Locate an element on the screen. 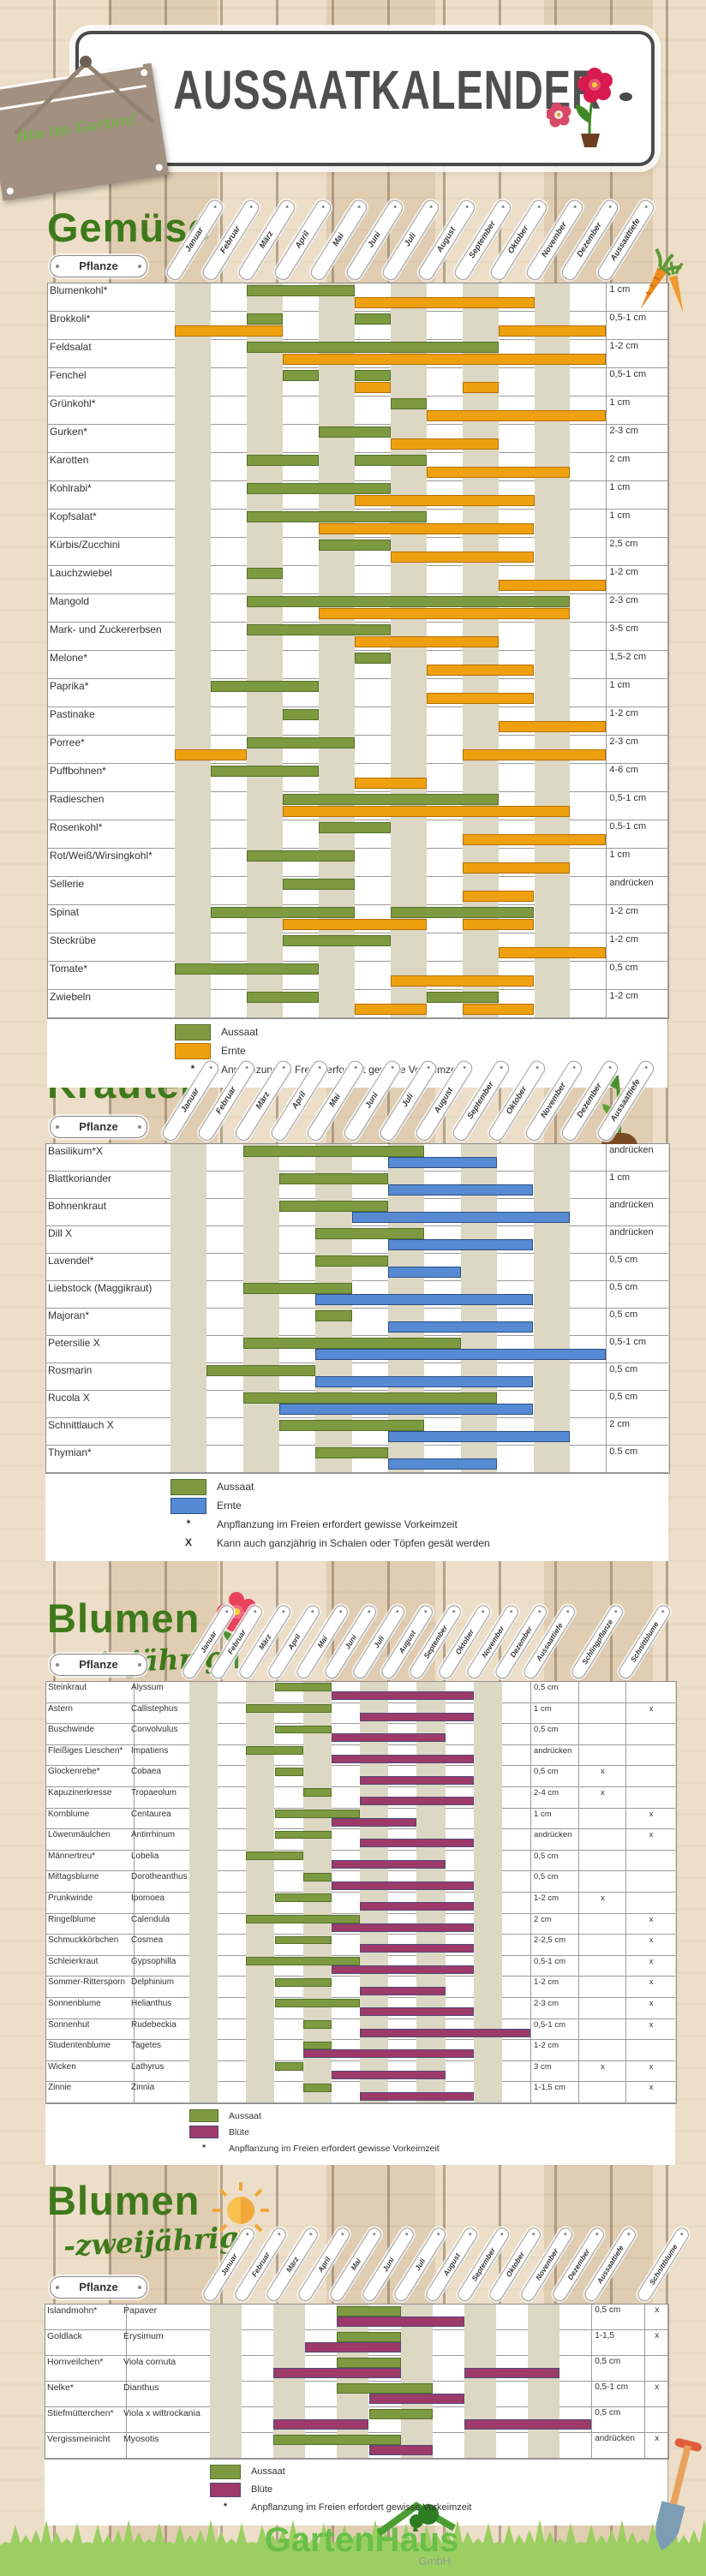 This screenshot has width=706, height=2576. table-row: Astern Callistephus 1 cm x is located at coordinates (360, 1713).